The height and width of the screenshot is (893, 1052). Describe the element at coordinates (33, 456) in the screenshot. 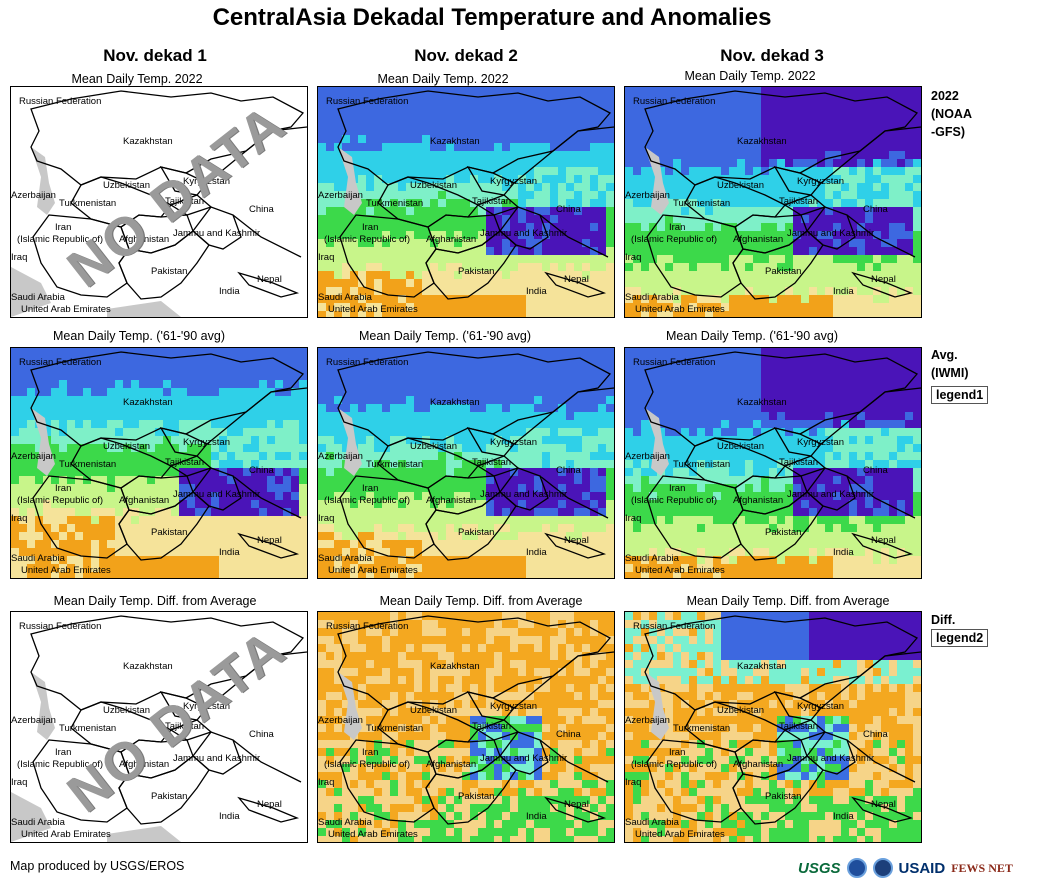

I see `country-label-azerbaijan: Azerbaijan` at that location.